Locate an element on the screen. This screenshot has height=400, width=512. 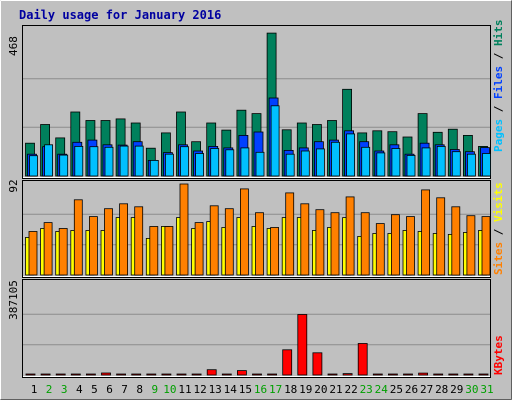
day-tick-label: 21 is located at coordinates (335, 389).